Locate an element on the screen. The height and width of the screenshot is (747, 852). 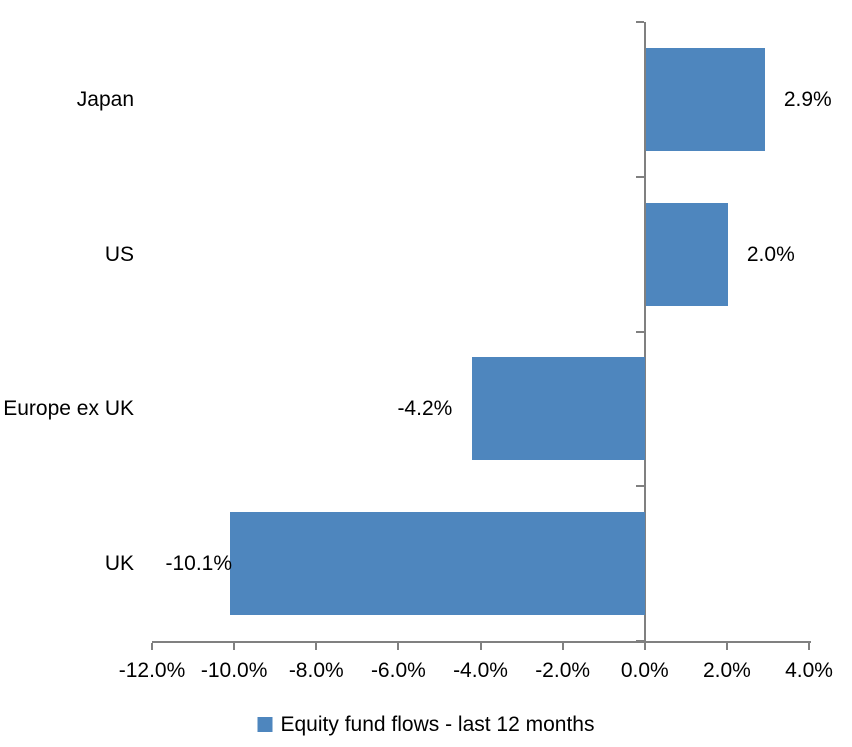
value-axis-line is located at coordinates (481, 642).